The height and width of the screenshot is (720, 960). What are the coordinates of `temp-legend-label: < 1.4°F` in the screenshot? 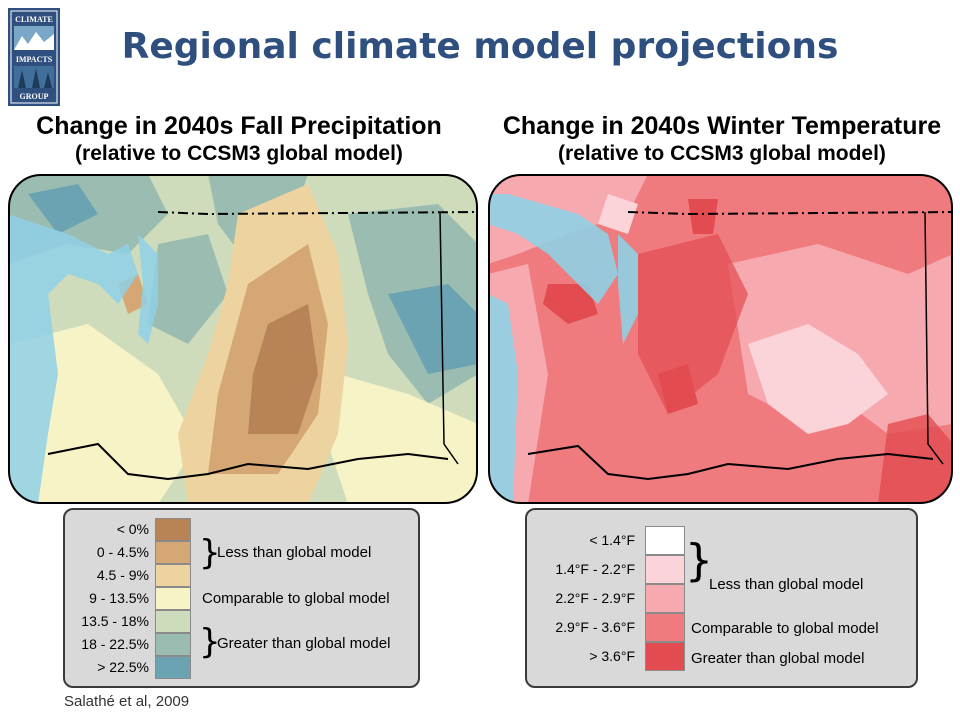 It's located at (612, 540).